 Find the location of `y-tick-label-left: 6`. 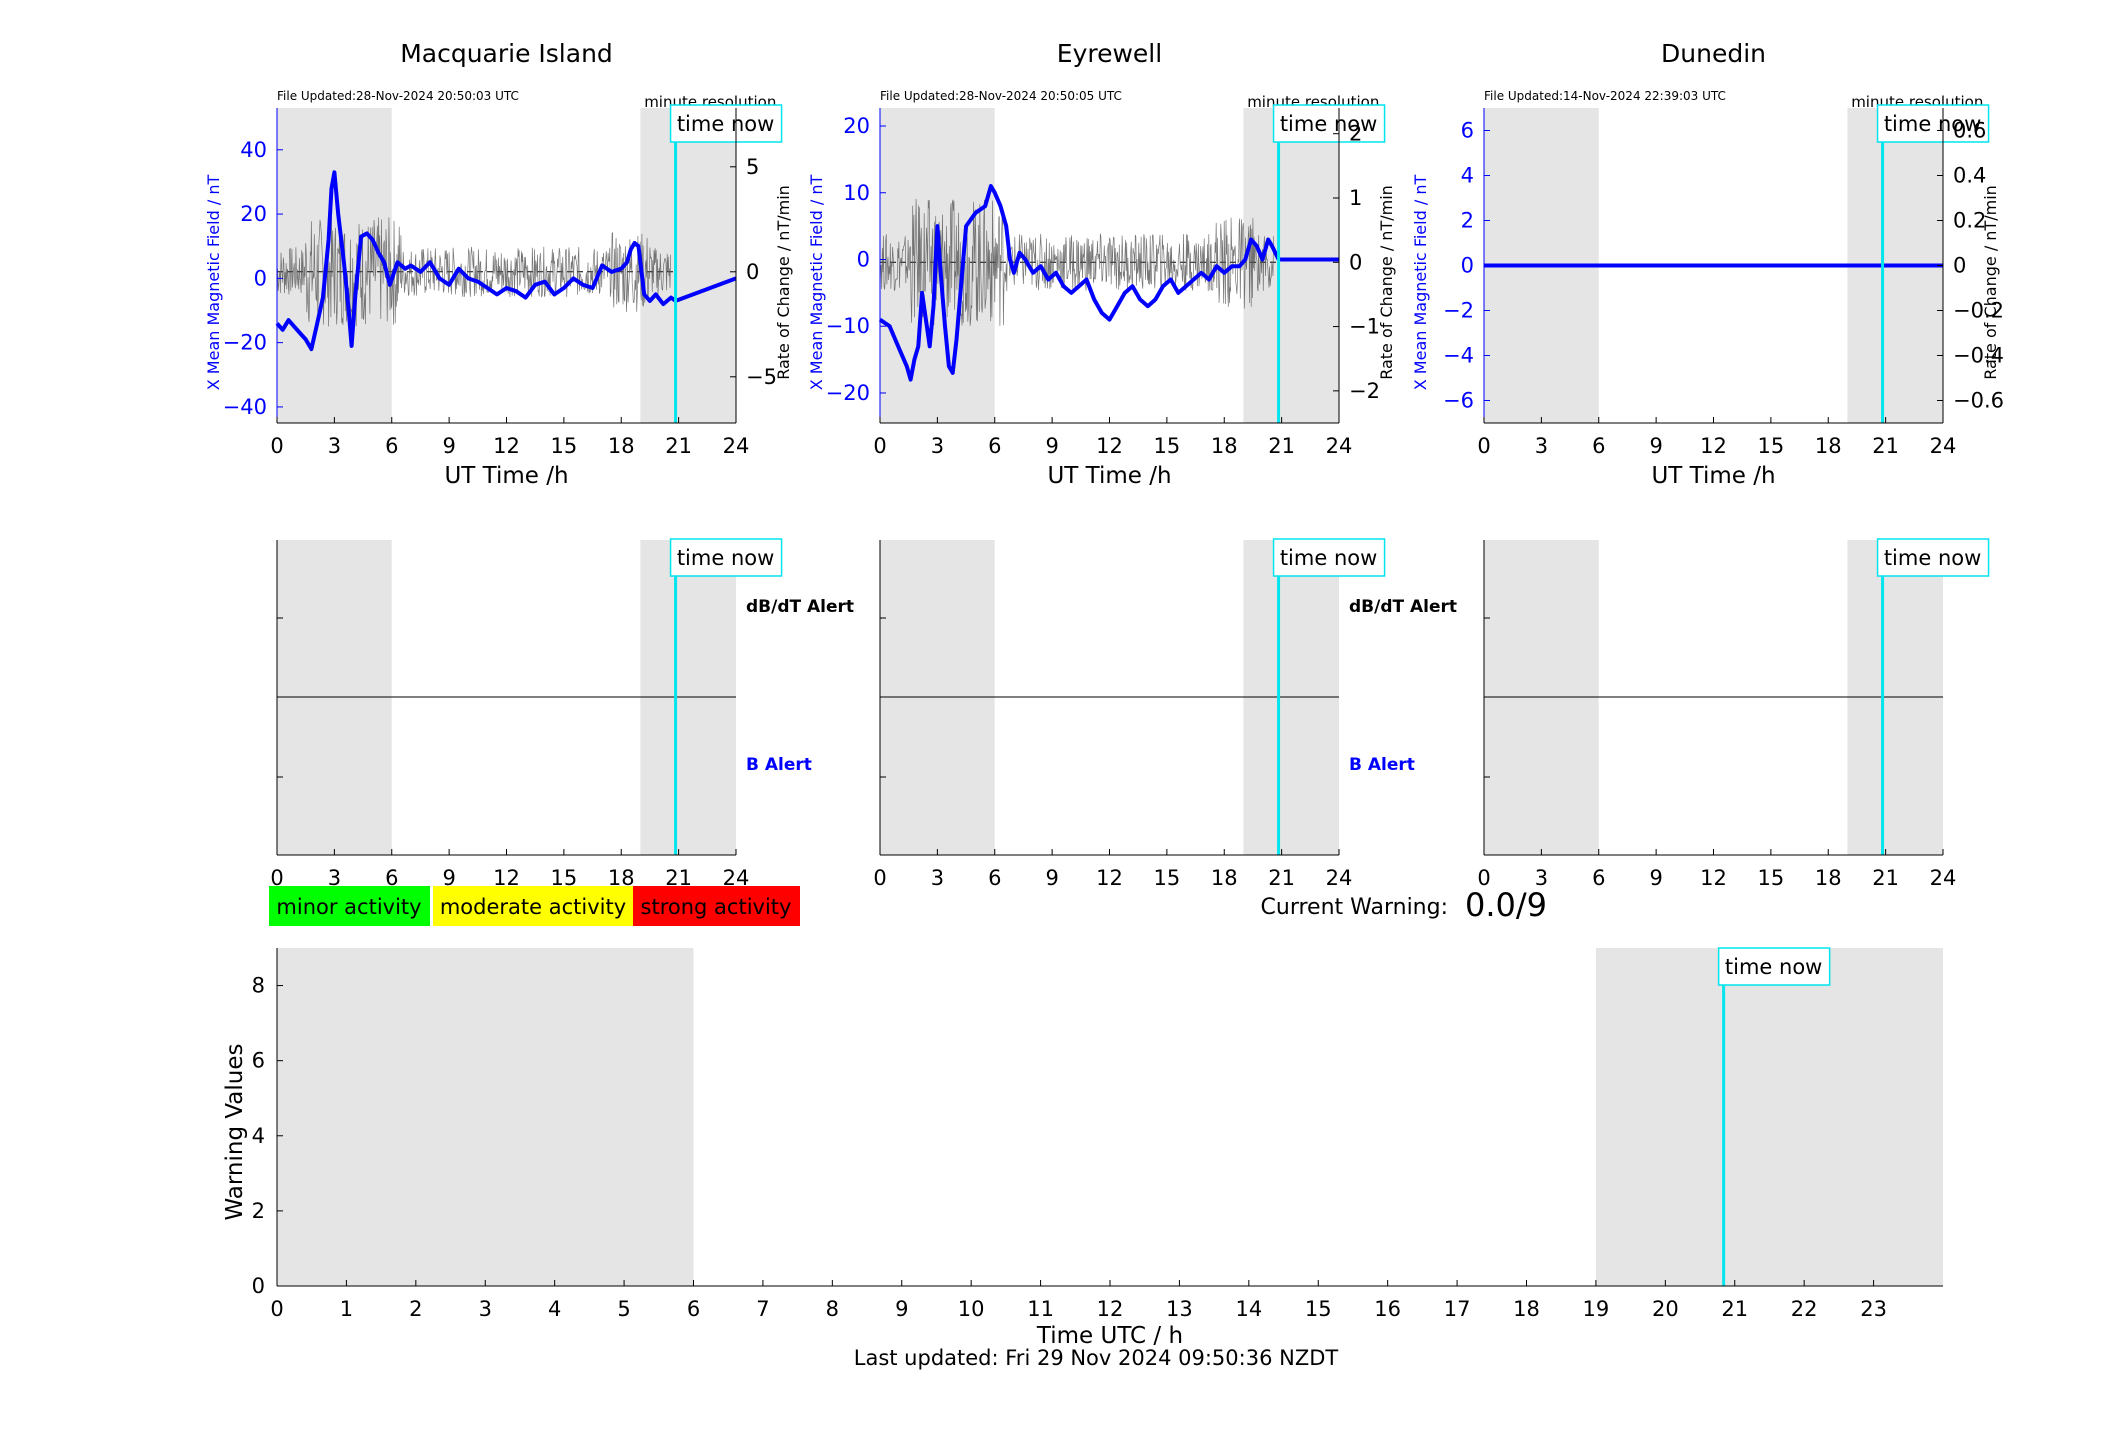

y-tick-label-left: 6 is located at coordinates (1467, 131).